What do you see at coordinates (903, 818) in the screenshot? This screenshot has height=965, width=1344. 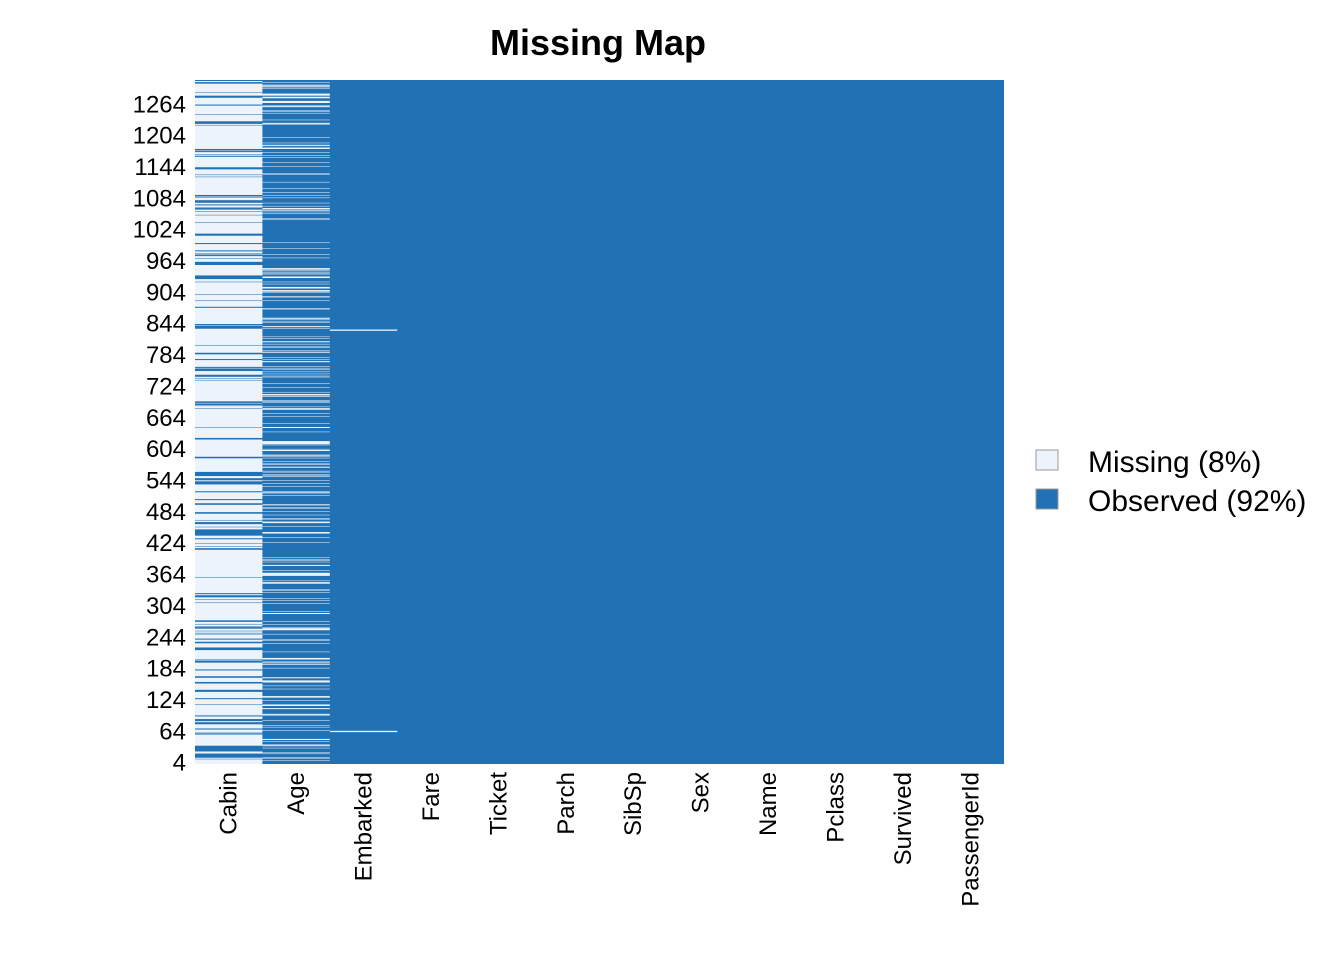 I see `x-tick-label-survived: Survived` at bounding box center [903, 818].